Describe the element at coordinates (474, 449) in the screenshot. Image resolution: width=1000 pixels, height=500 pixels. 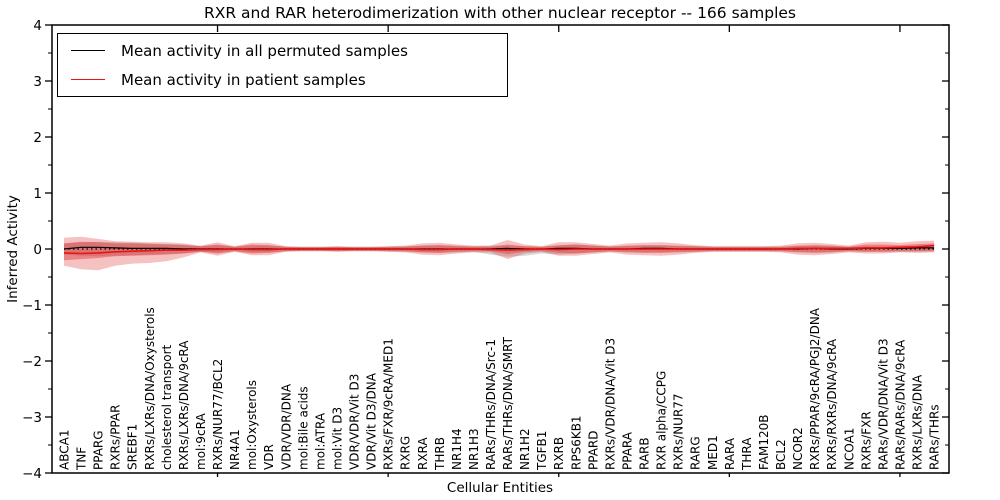
I see `x-category-label: NR1H3` at that location.